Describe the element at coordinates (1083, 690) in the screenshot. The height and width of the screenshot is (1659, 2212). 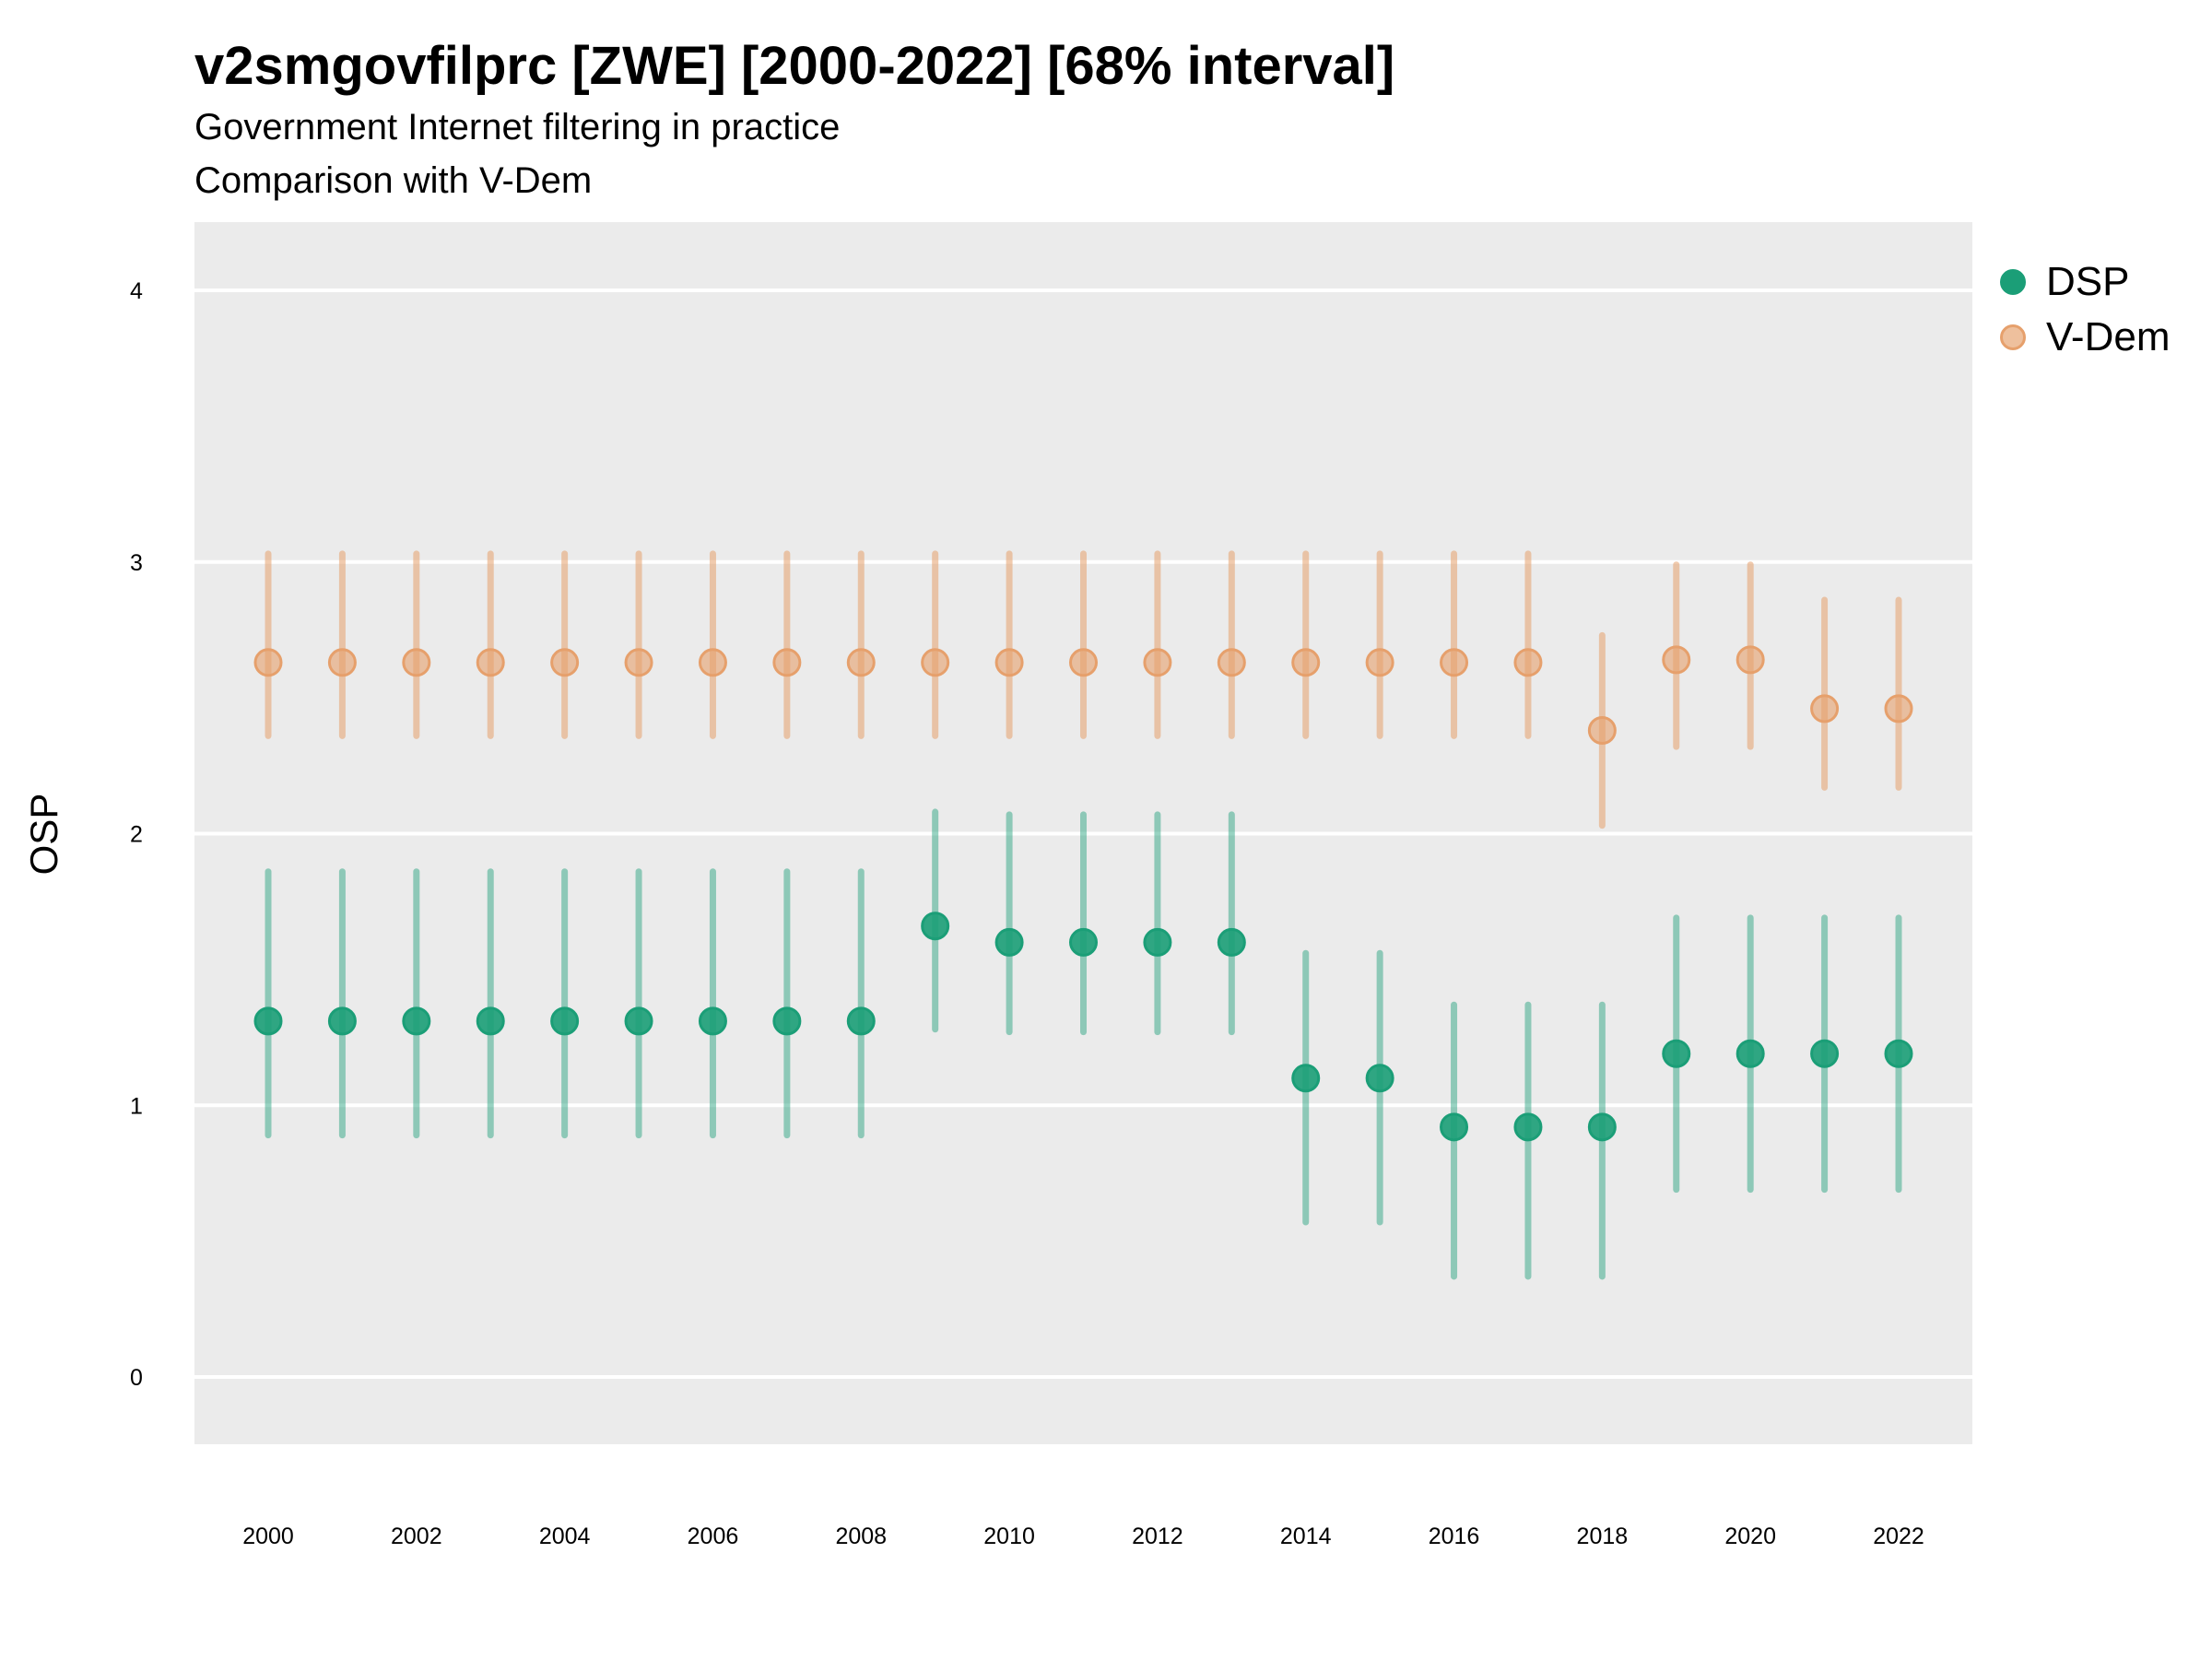
I see `series-v-dem` at that location.